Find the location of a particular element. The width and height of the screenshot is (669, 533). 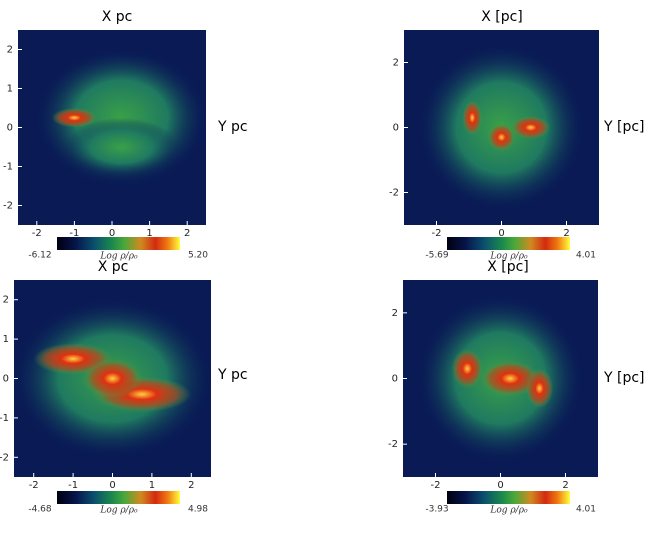

colorbar-min: -4.68 is located at coordinates (40, 510).